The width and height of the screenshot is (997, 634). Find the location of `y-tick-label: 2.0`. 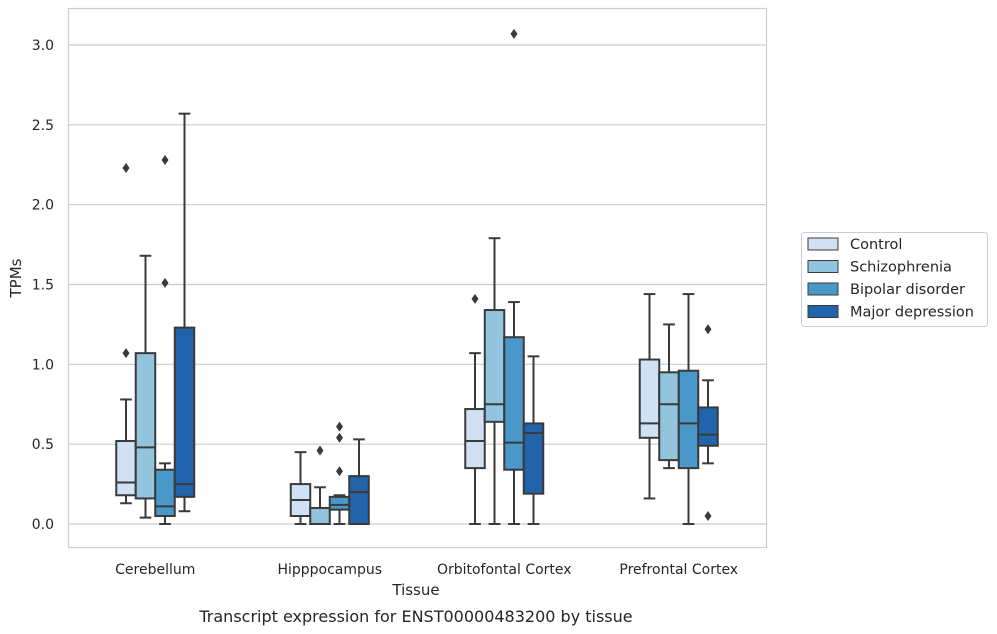

y-tick-label: 2.0 is located at coordinates (43, 206).